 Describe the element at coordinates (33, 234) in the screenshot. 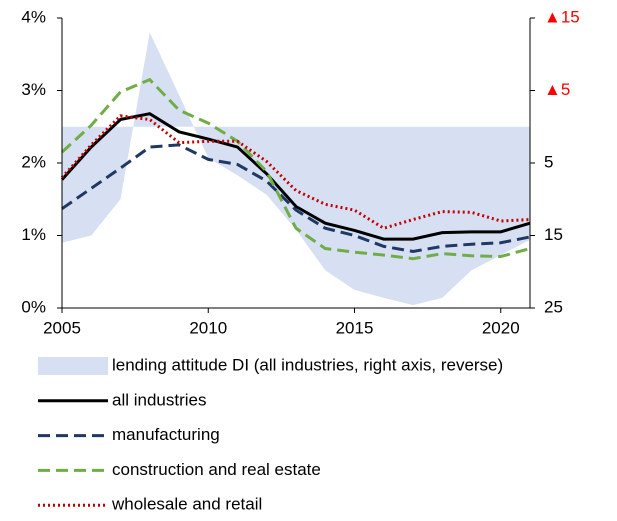

I see `y-tick-label: 1%` at that location.